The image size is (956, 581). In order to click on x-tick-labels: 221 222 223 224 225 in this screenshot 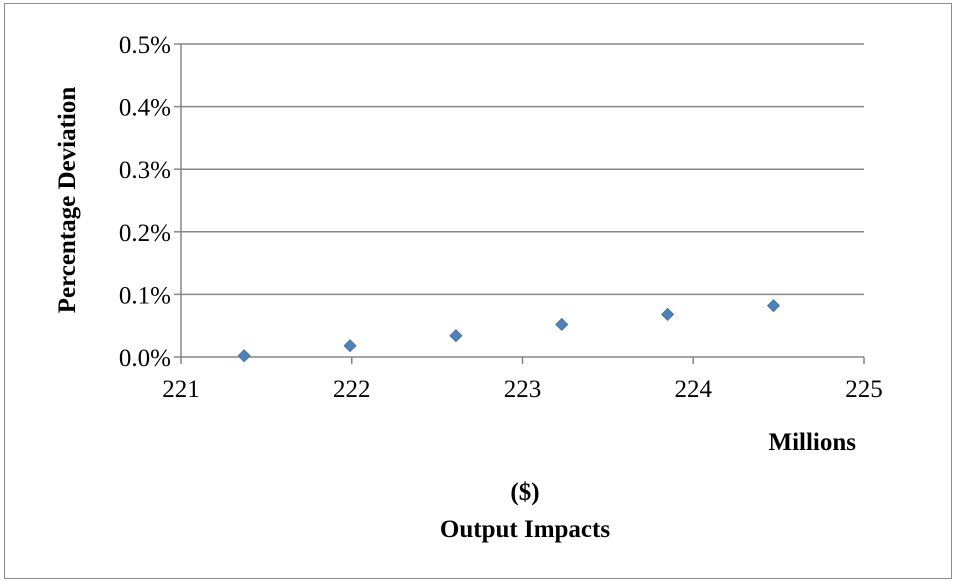, I will do `click(522, 389)`.